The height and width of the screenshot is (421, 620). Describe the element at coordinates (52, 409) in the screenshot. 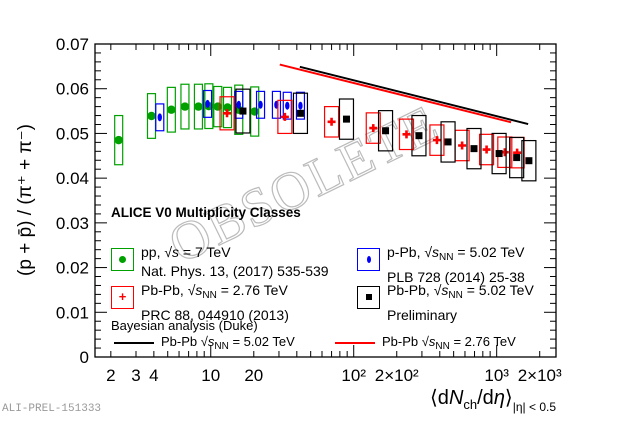

I see `figure-id: ALI-PREL-151333` at that location.